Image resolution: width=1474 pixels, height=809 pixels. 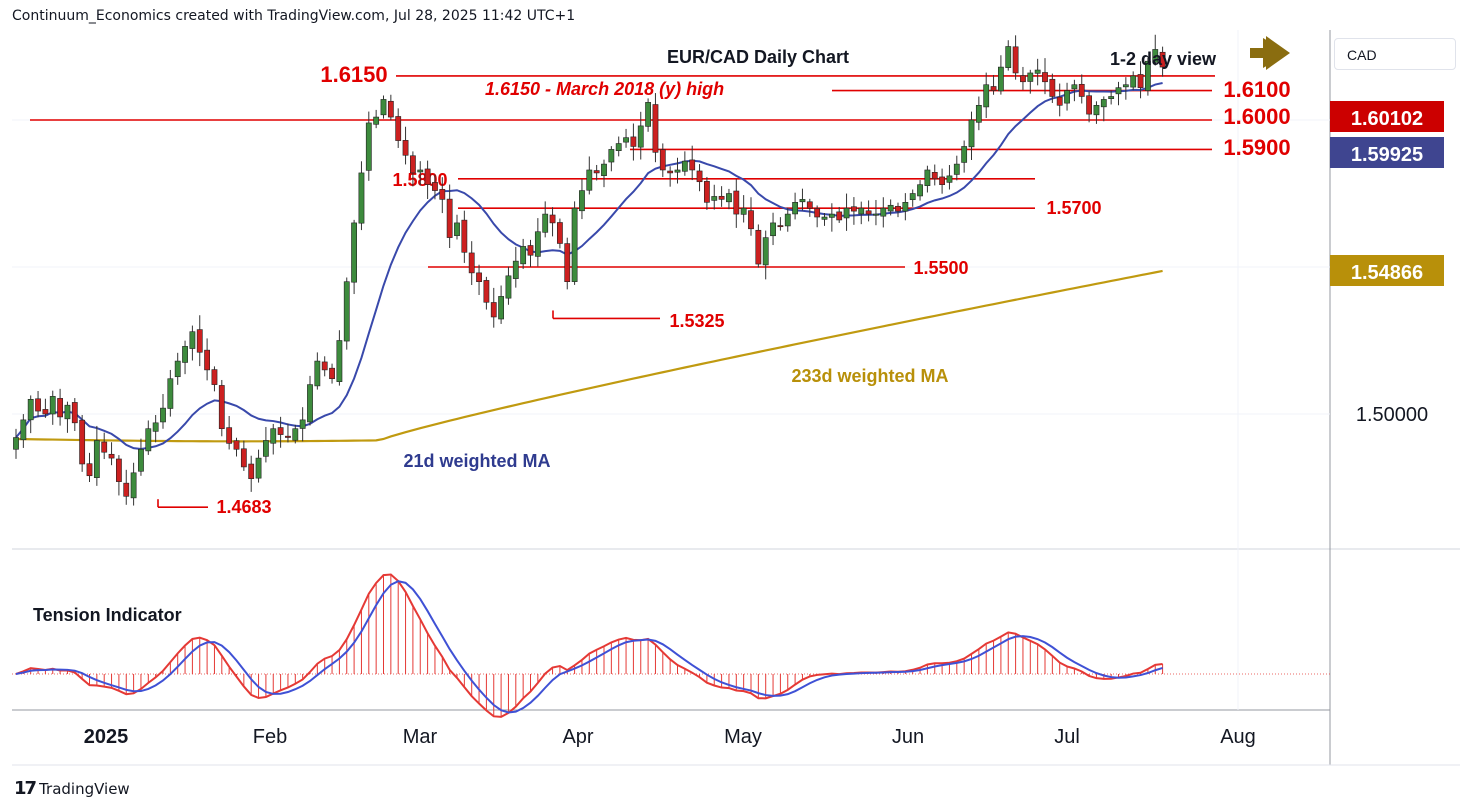 What do you see at coordinates (476, 461) in the screenshot?
I see `ma-21d-label: 21d weighted MA` at bounding box center [476, 461].